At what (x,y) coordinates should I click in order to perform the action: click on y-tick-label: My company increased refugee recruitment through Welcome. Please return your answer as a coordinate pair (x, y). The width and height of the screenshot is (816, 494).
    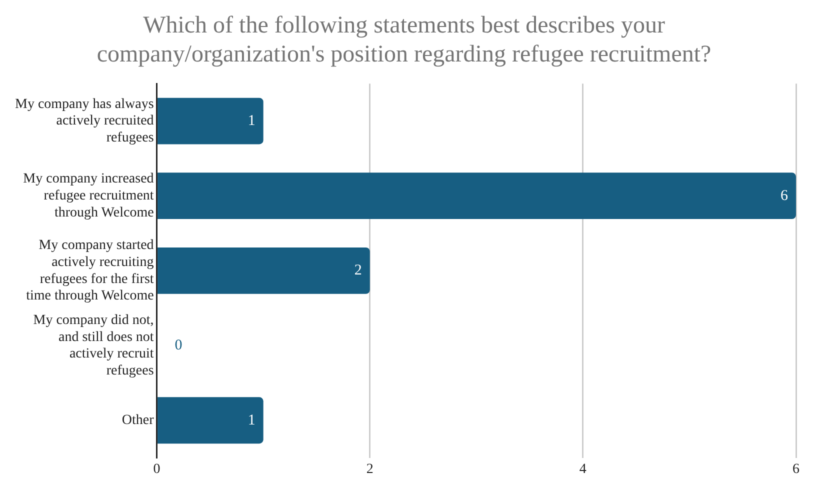
    Looking at the image, I should click on (88, 196).